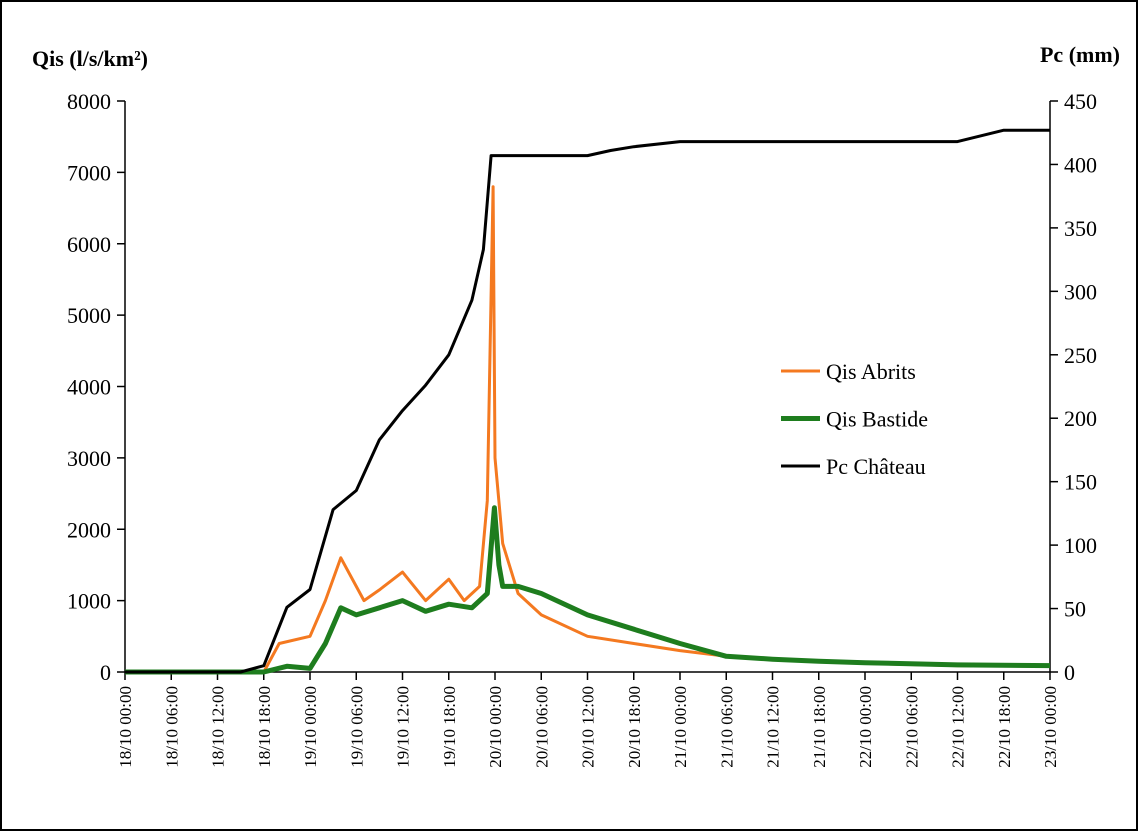 The width and height of the screenshot is (1139, 837). Describe the element at coordinates (218, 727) in the screenshot. I see `x-tick-label: 18/10 12:00` at that location.